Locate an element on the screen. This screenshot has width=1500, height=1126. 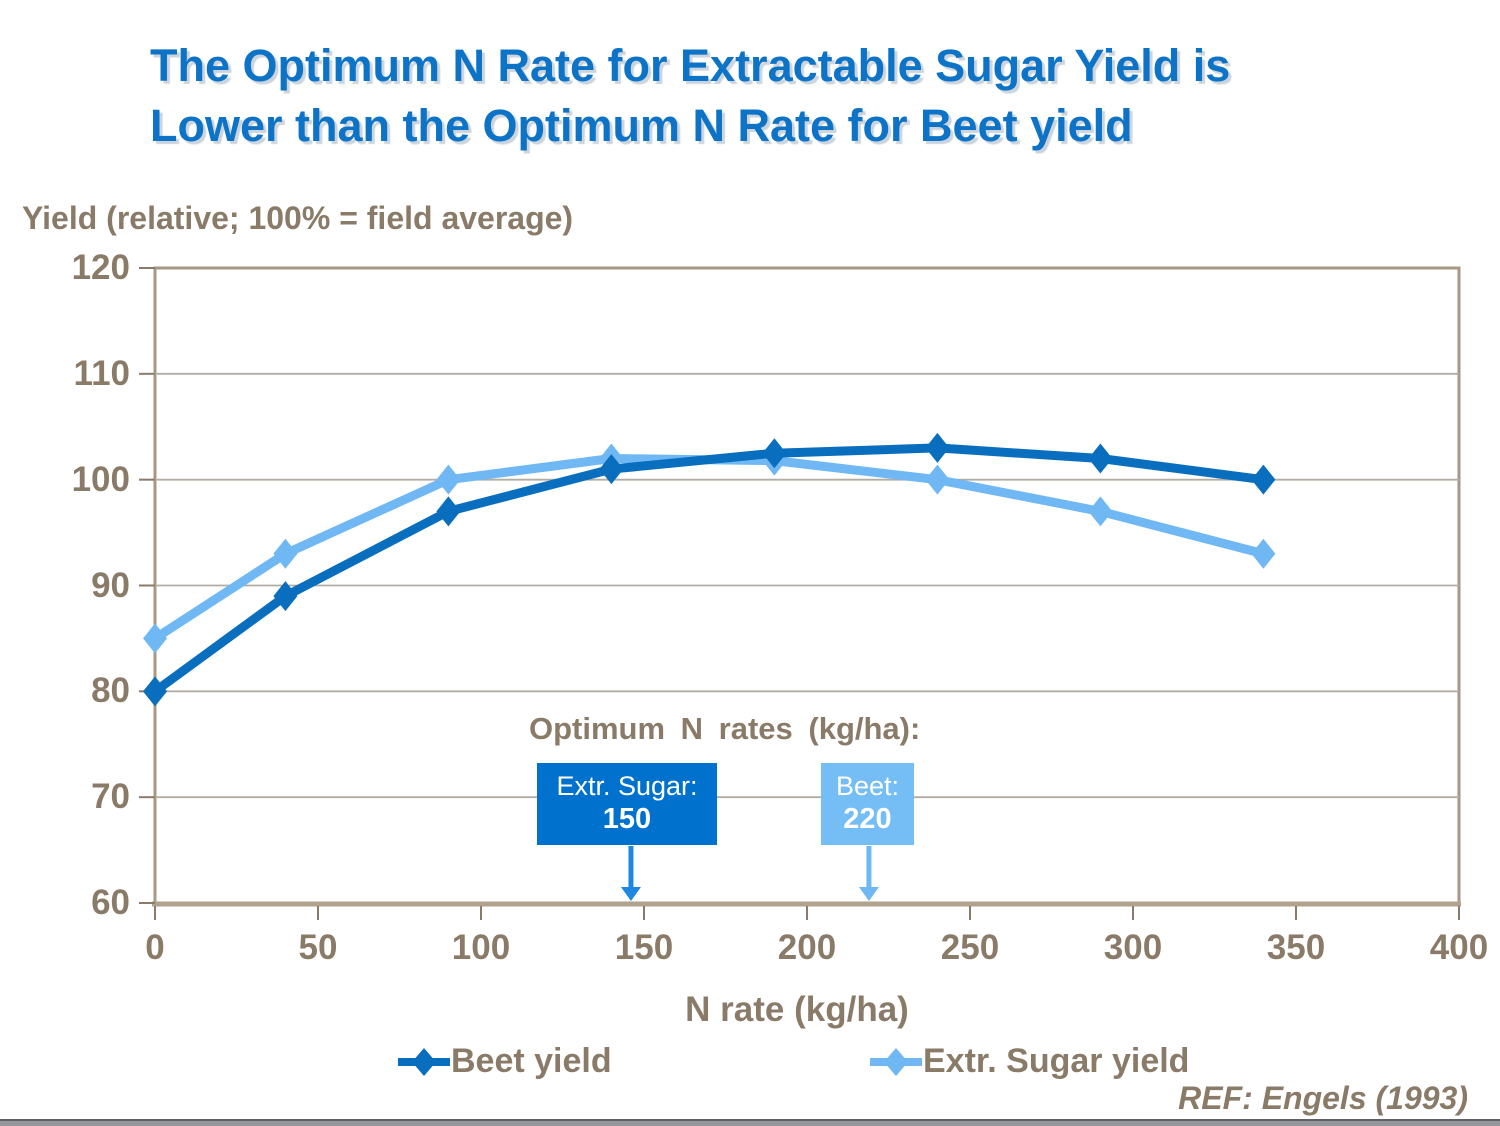
y-tick-label: 80 is located at coordinates (110, 691).